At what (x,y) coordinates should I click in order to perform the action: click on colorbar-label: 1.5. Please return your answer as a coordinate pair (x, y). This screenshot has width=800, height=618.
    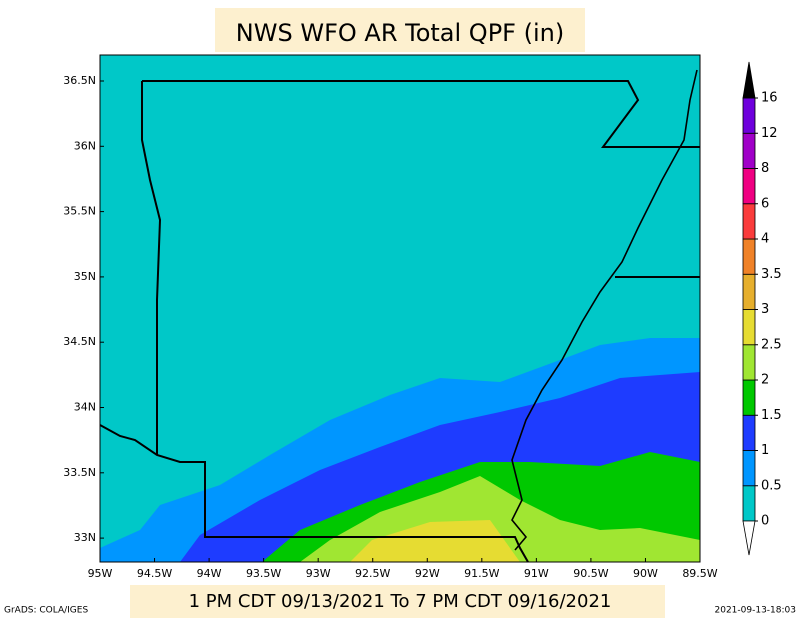
    Looking at the image, I should click on (771, 415).